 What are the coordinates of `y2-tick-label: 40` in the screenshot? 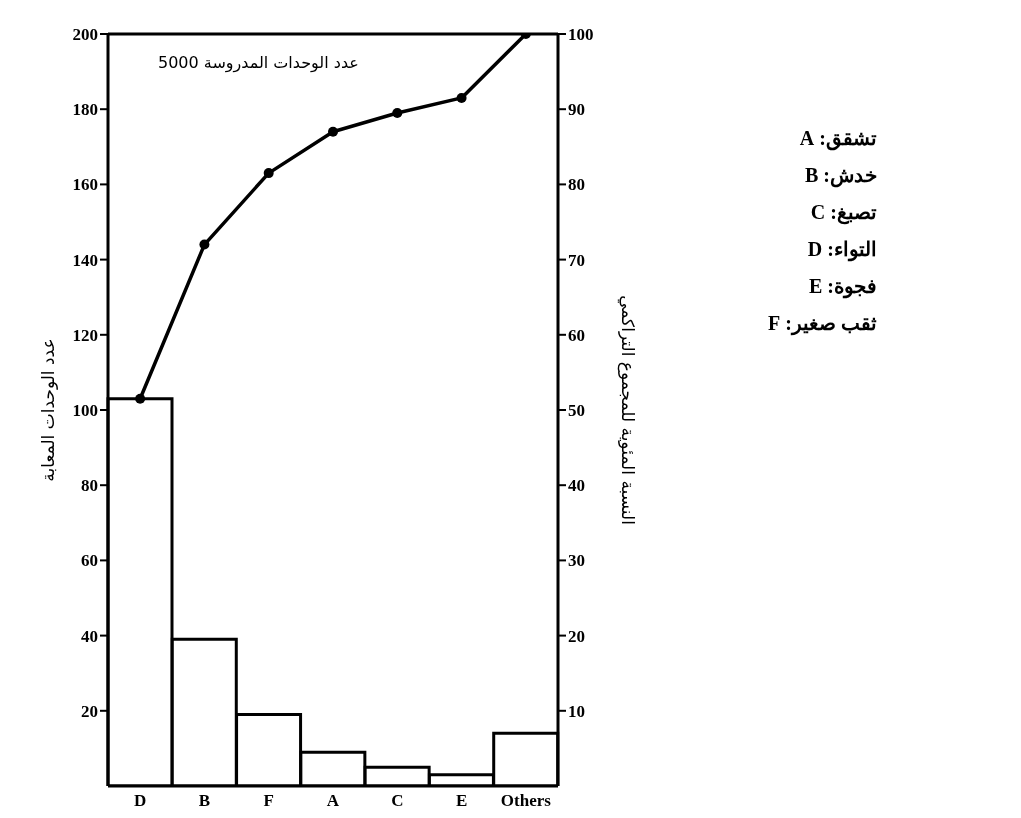 It's located at (576, 486).